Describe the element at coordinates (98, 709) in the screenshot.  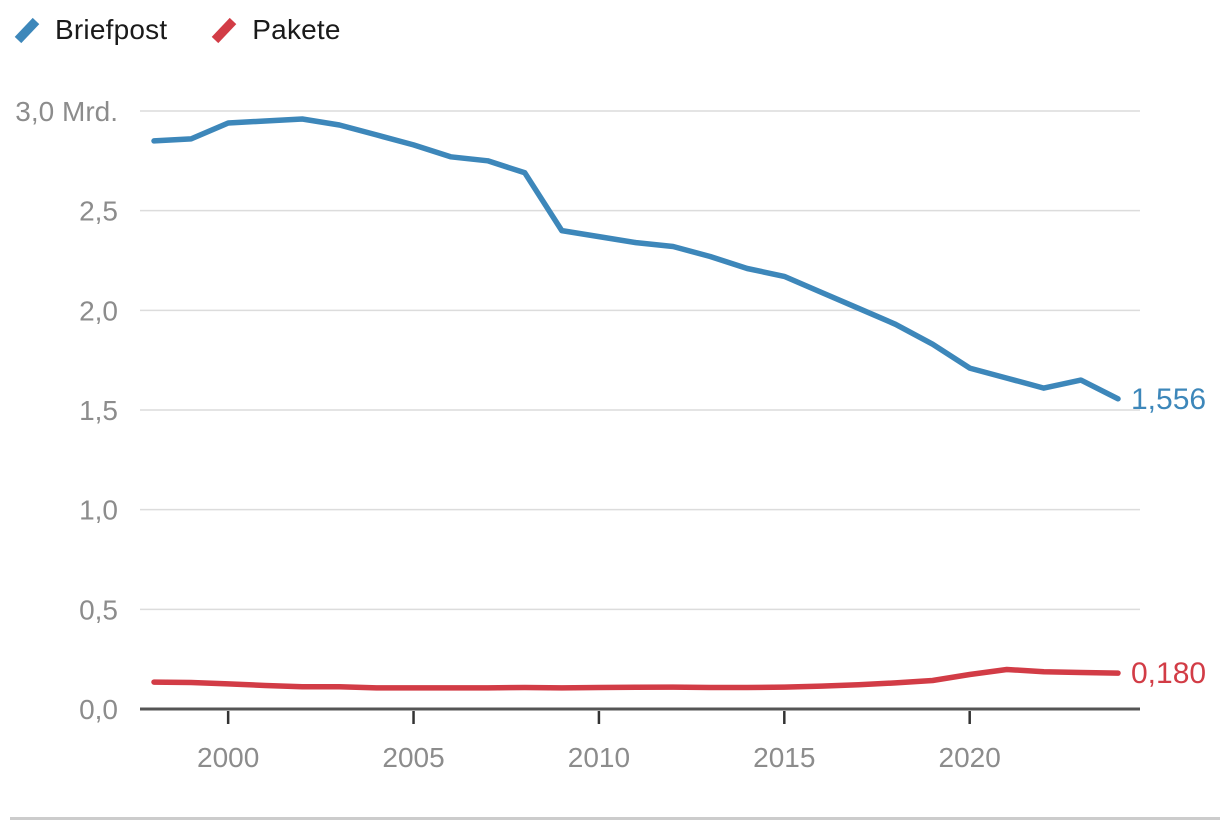
I see `y-axis-label: 0,0` at that location.